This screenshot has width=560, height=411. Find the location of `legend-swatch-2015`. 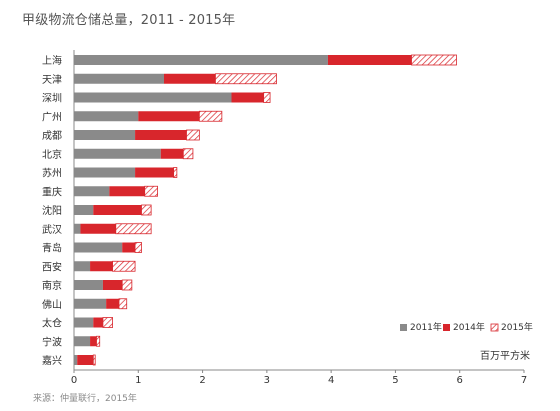

legend-swatch-2015 is located at coordinates (494, 327).